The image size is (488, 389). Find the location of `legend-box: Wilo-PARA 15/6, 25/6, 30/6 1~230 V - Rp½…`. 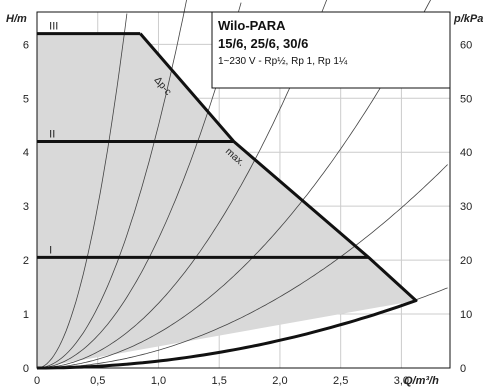

legend-box: Wilo-PARA 15/6, 25/6, 30/6 1~230 V - Rp½… is located at coordinates (331, 50).